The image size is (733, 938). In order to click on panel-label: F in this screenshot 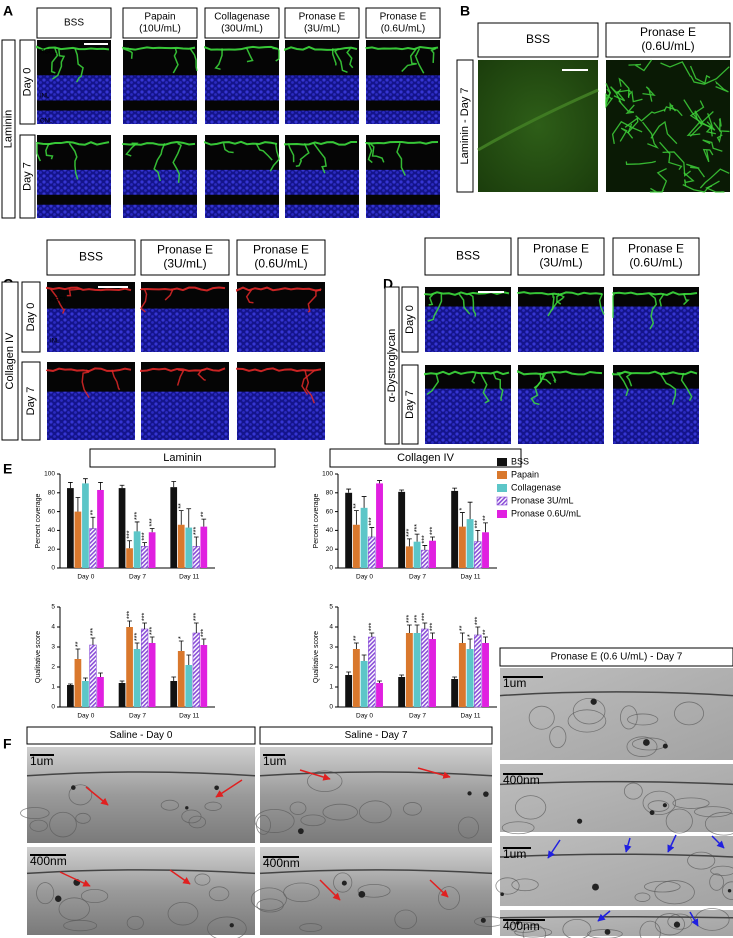, I will do `click(7, 744)`.